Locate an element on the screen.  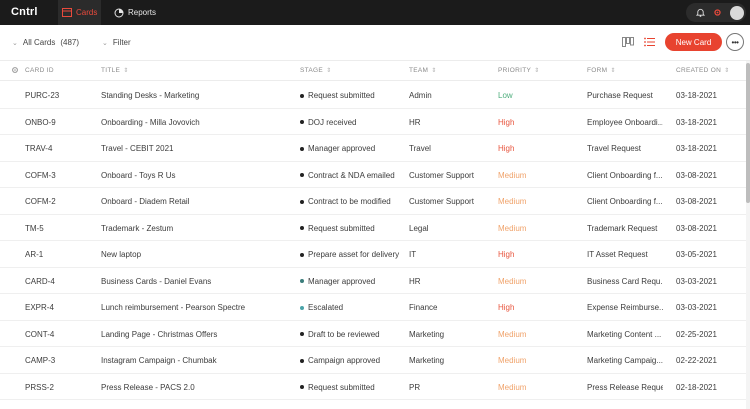
stage-label: Manager approved is located at coordinates (342, 148).